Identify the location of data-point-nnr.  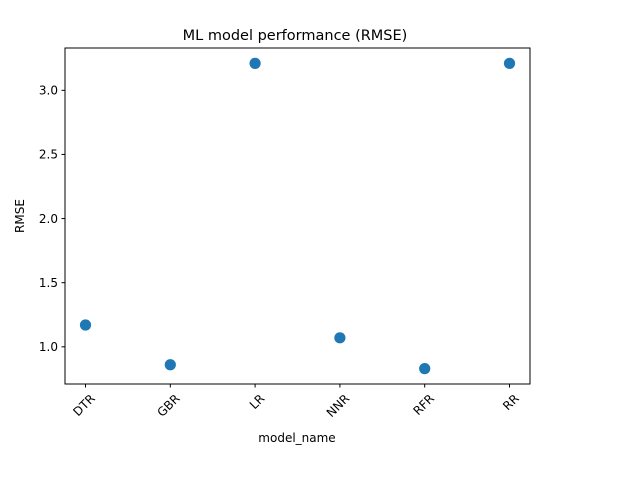
(340, 338).